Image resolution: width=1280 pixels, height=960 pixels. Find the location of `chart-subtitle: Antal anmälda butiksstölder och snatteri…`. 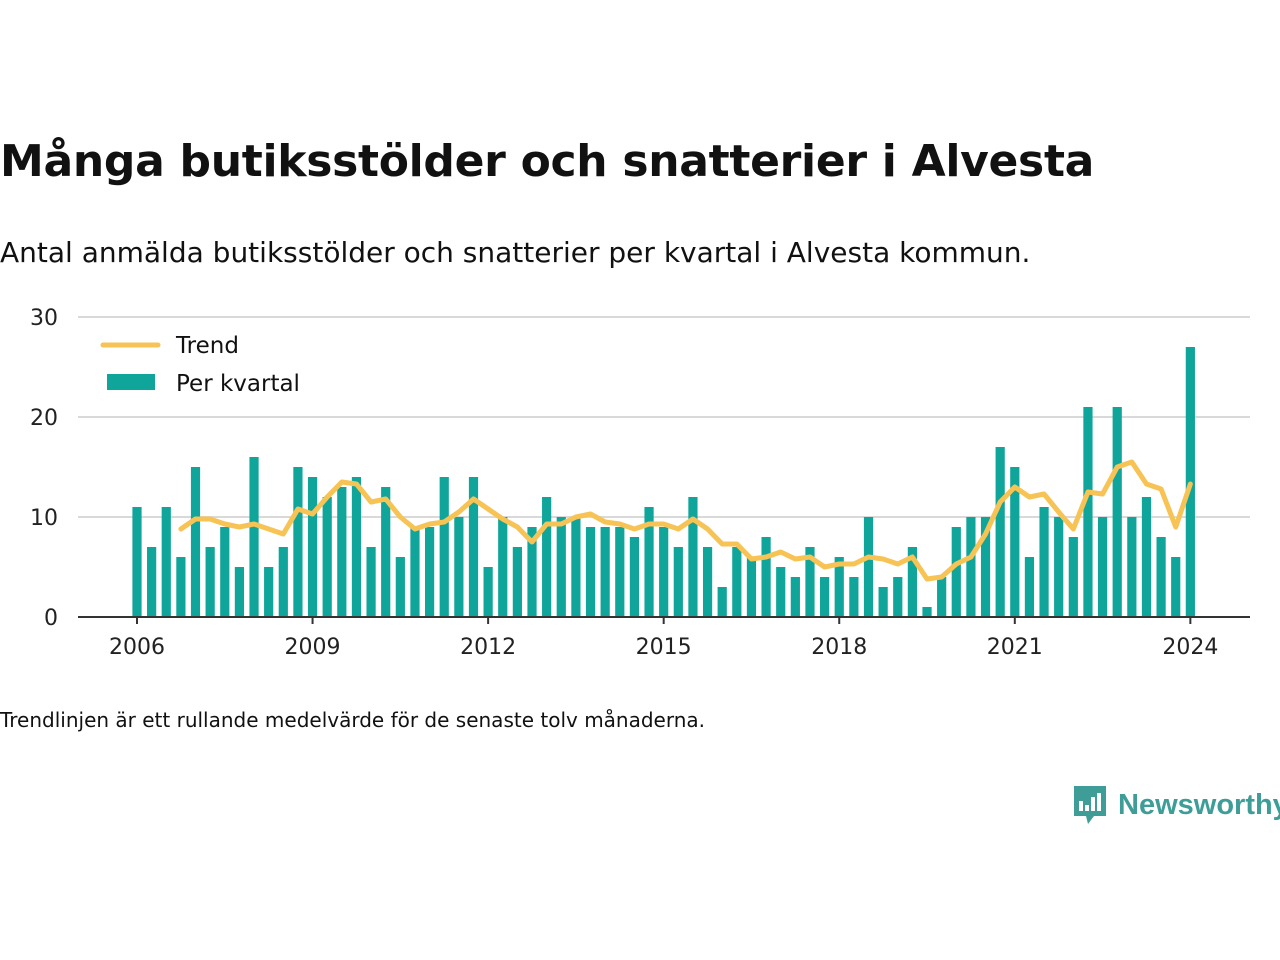

chart-subtitle: Antal anmälda butiksstölder och snatteri… is located at coordinates (515, 252).